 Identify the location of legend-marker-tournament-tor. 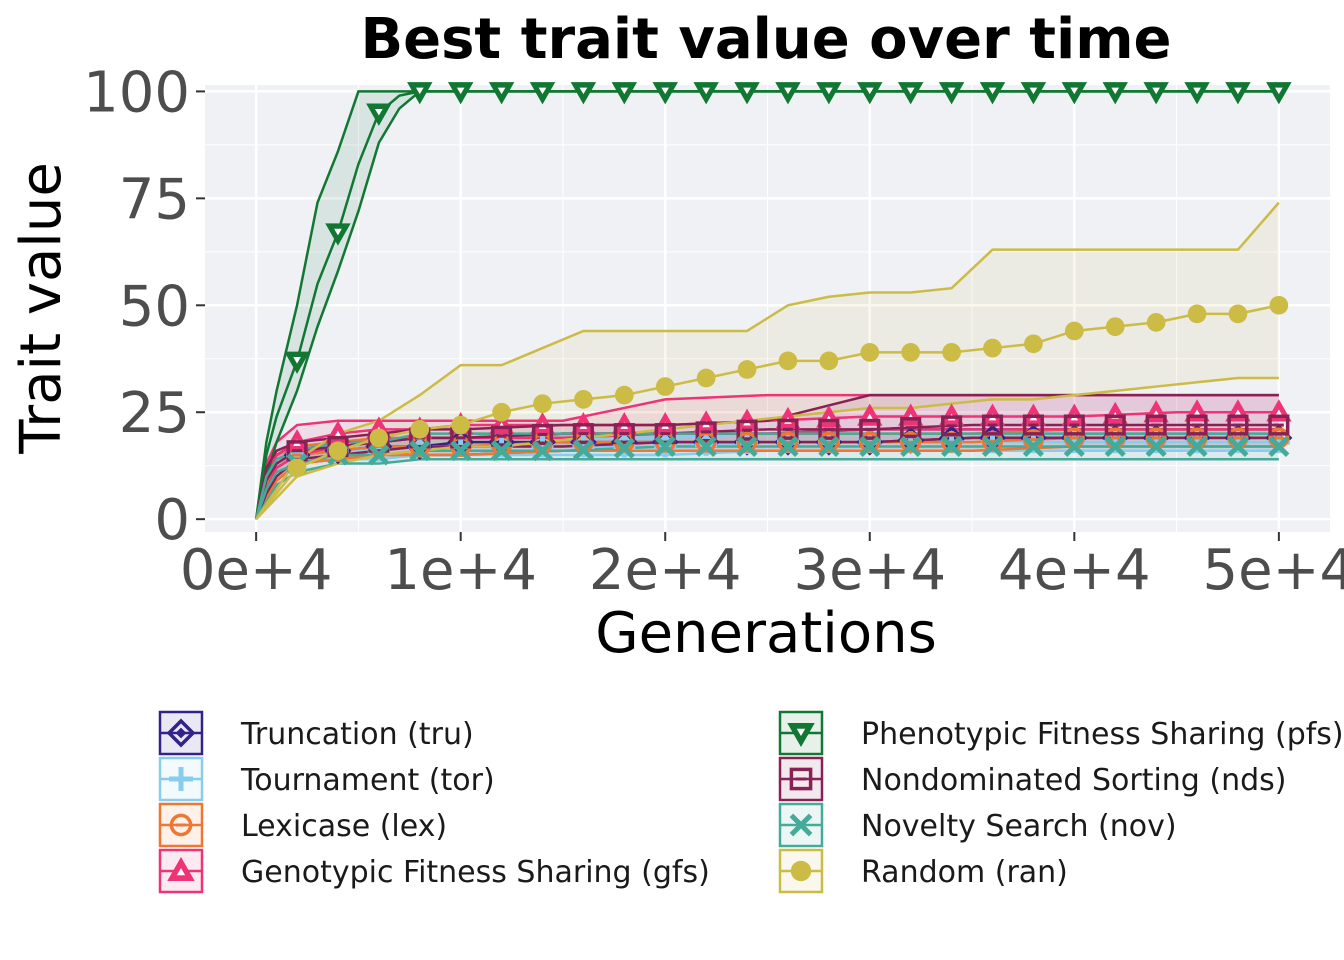
(181, 779).